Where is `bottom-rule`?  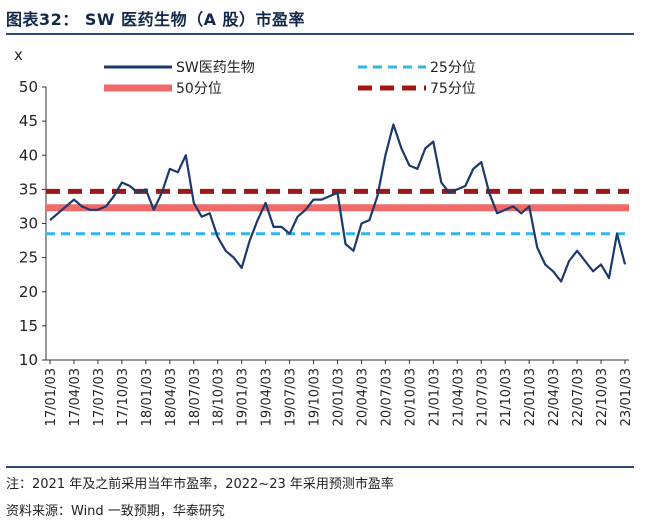
bottom-rule is located at coordinates (320, 467).